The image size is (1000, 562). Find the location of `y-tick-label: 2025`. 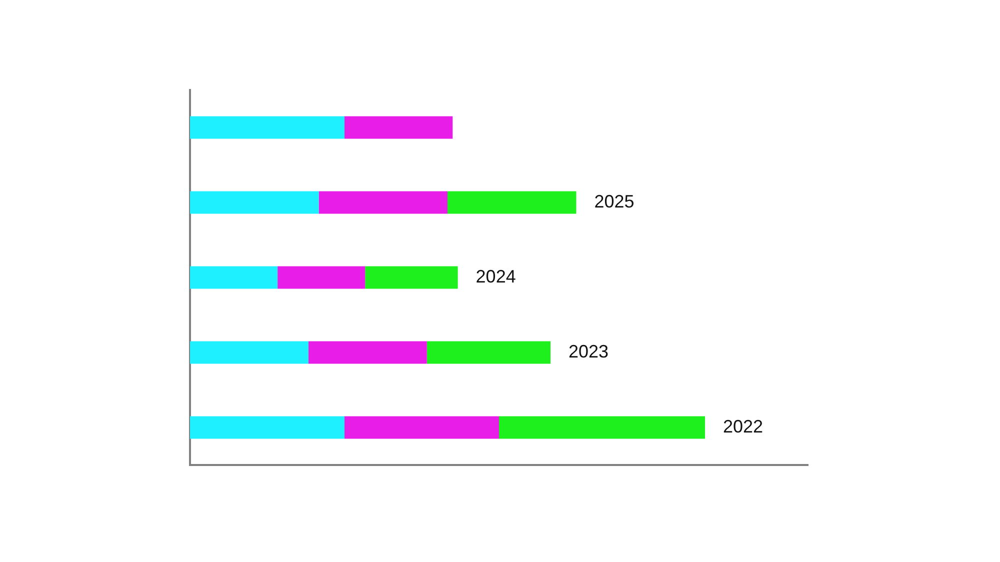

y-tick-label: 2025 is located at coordinates (614, 201).